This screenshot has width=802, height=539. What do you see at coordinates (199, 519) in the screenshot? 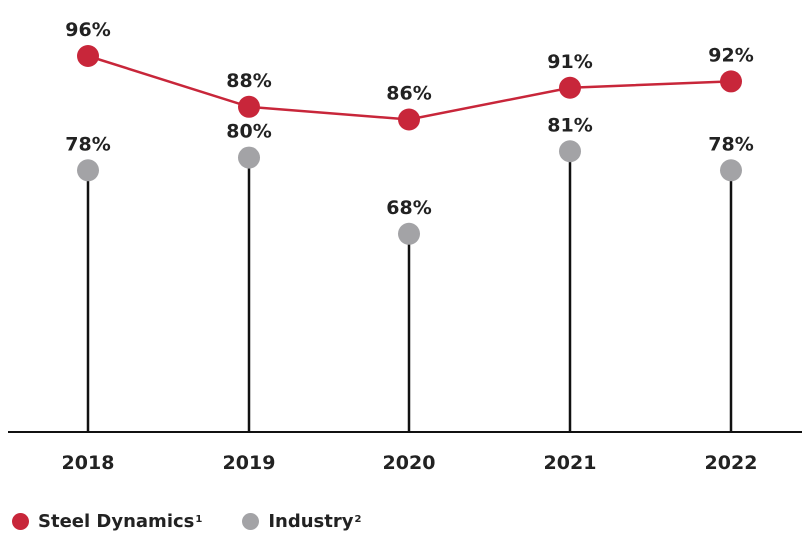
I see `legend-footnote-steel-dynamics: 1` at bounding box center [199, 519].